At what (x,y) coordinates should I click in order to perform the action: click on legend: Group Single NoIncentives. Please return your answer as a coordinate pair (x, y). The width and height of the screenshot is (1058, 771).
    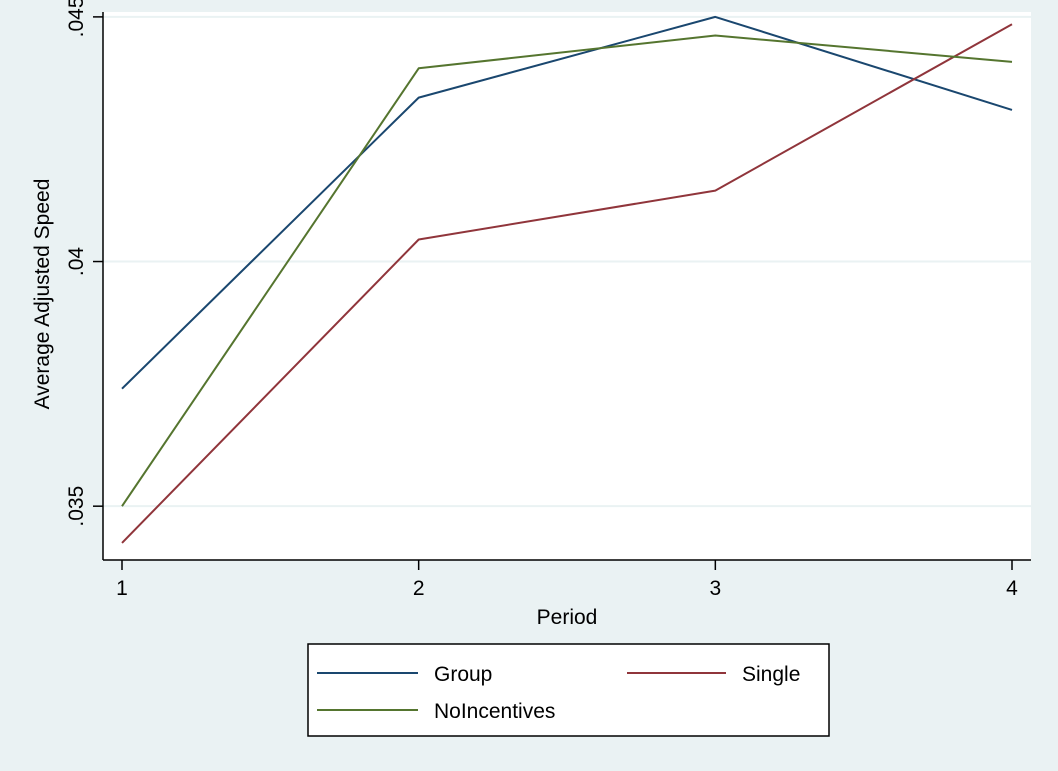
    Looking at the image, I should click on (568, 690).